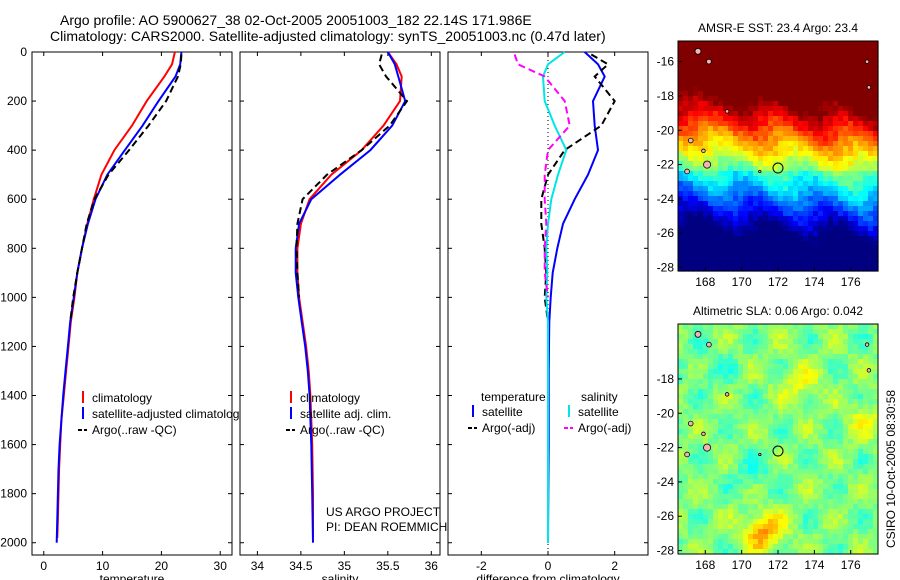  I want to click on sst-map-xtick-label: 174, so click(814, 282).